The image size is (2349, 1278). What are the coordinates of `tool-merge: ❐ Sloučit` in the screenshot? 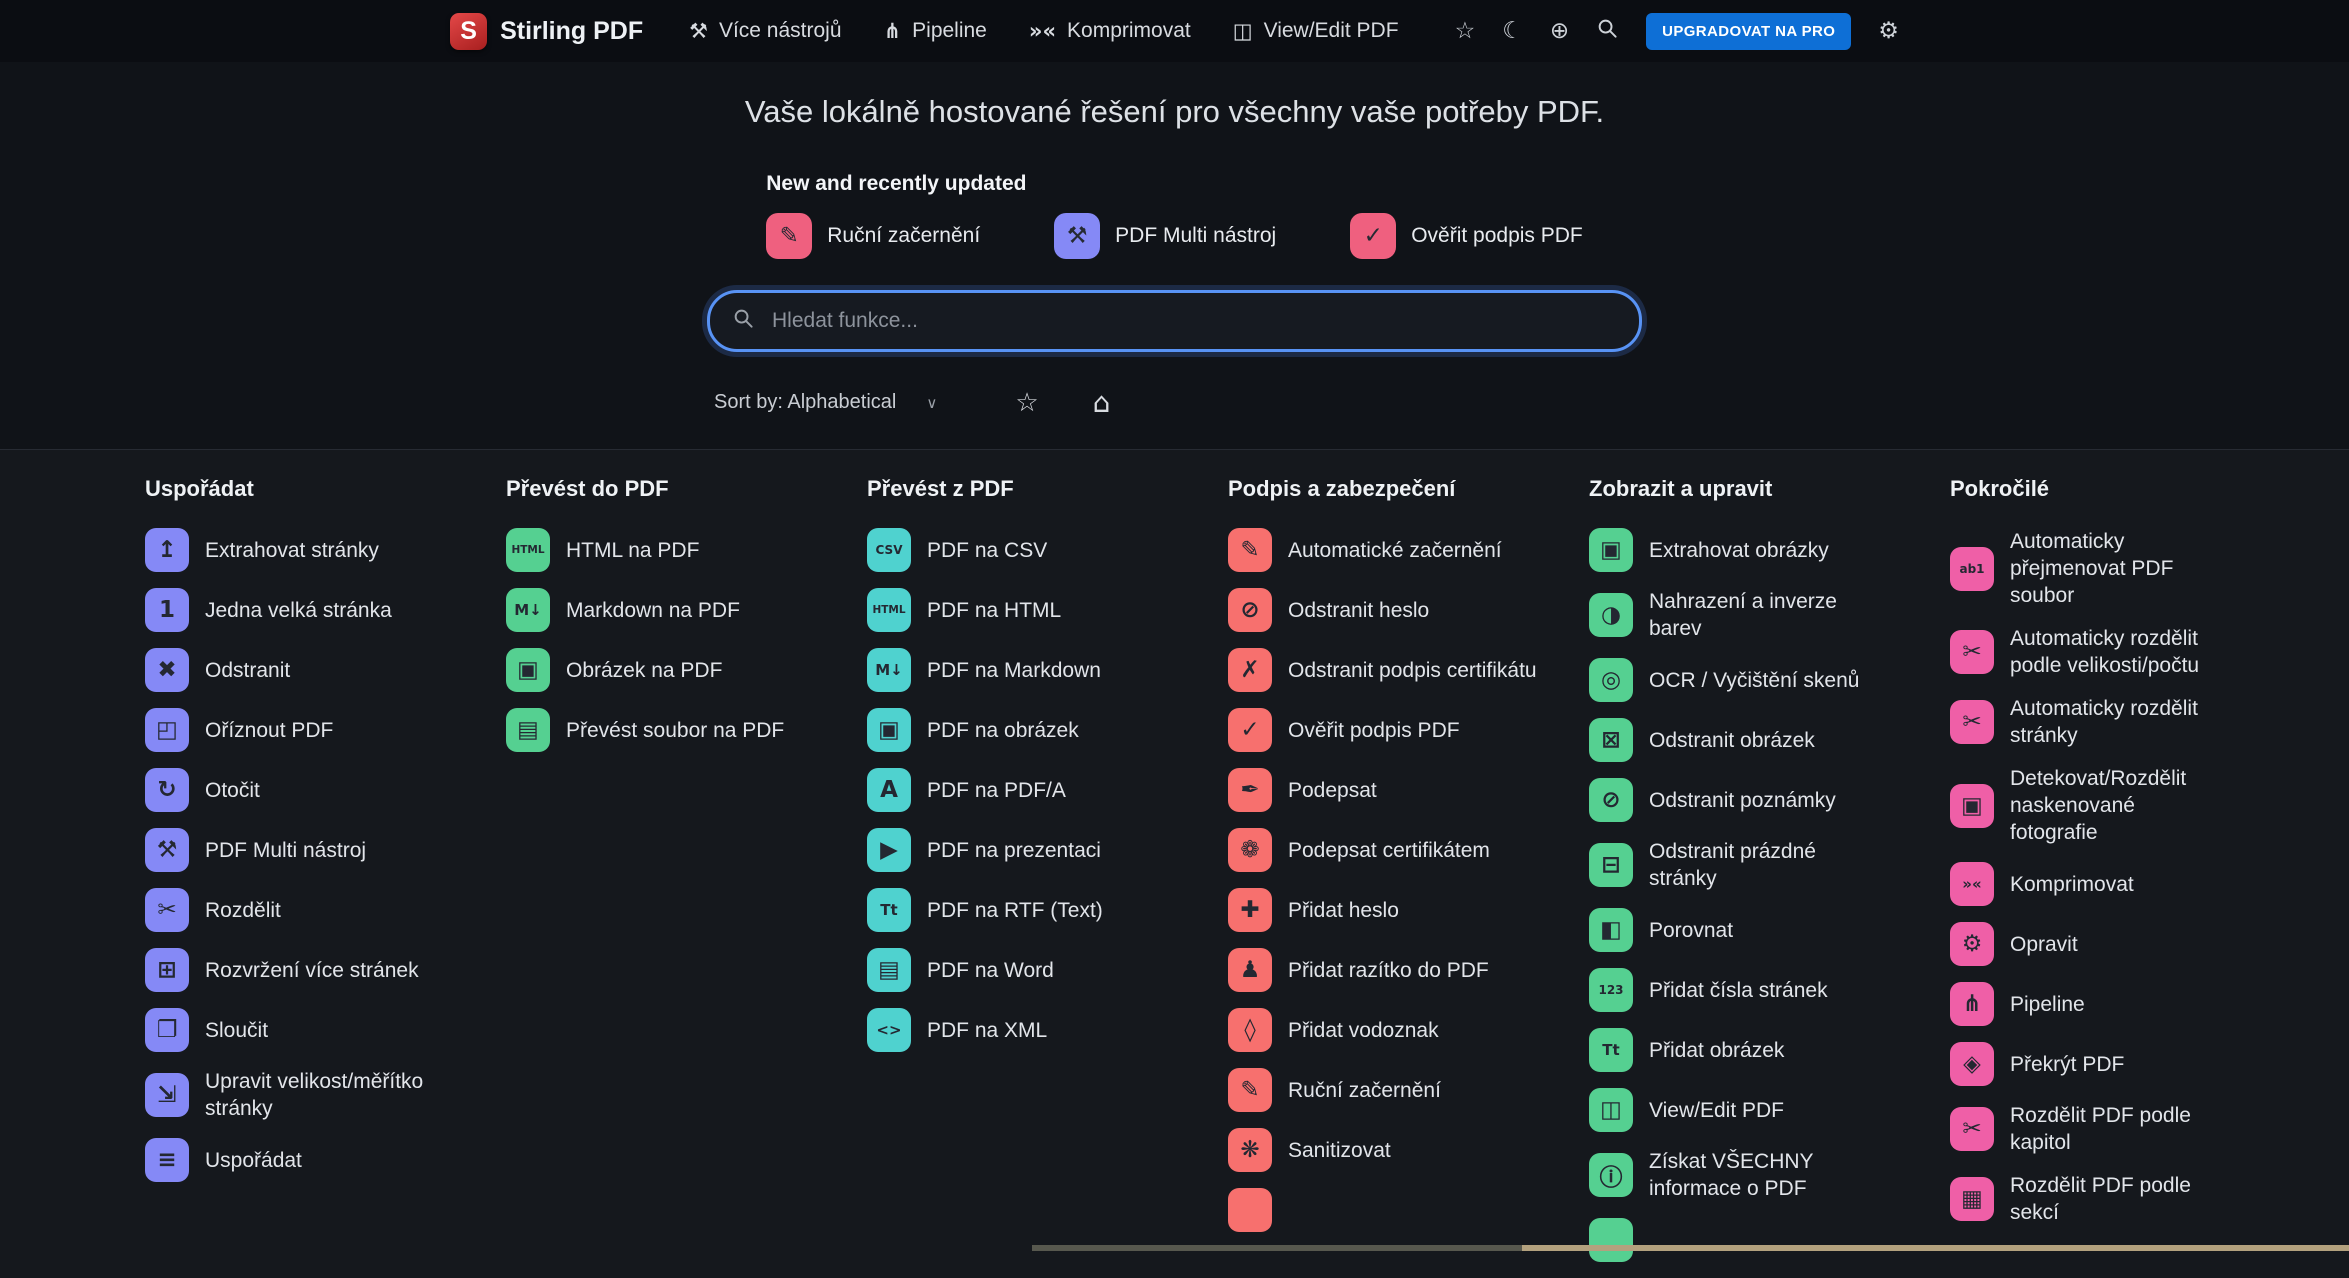 It's located at (325, 1030).